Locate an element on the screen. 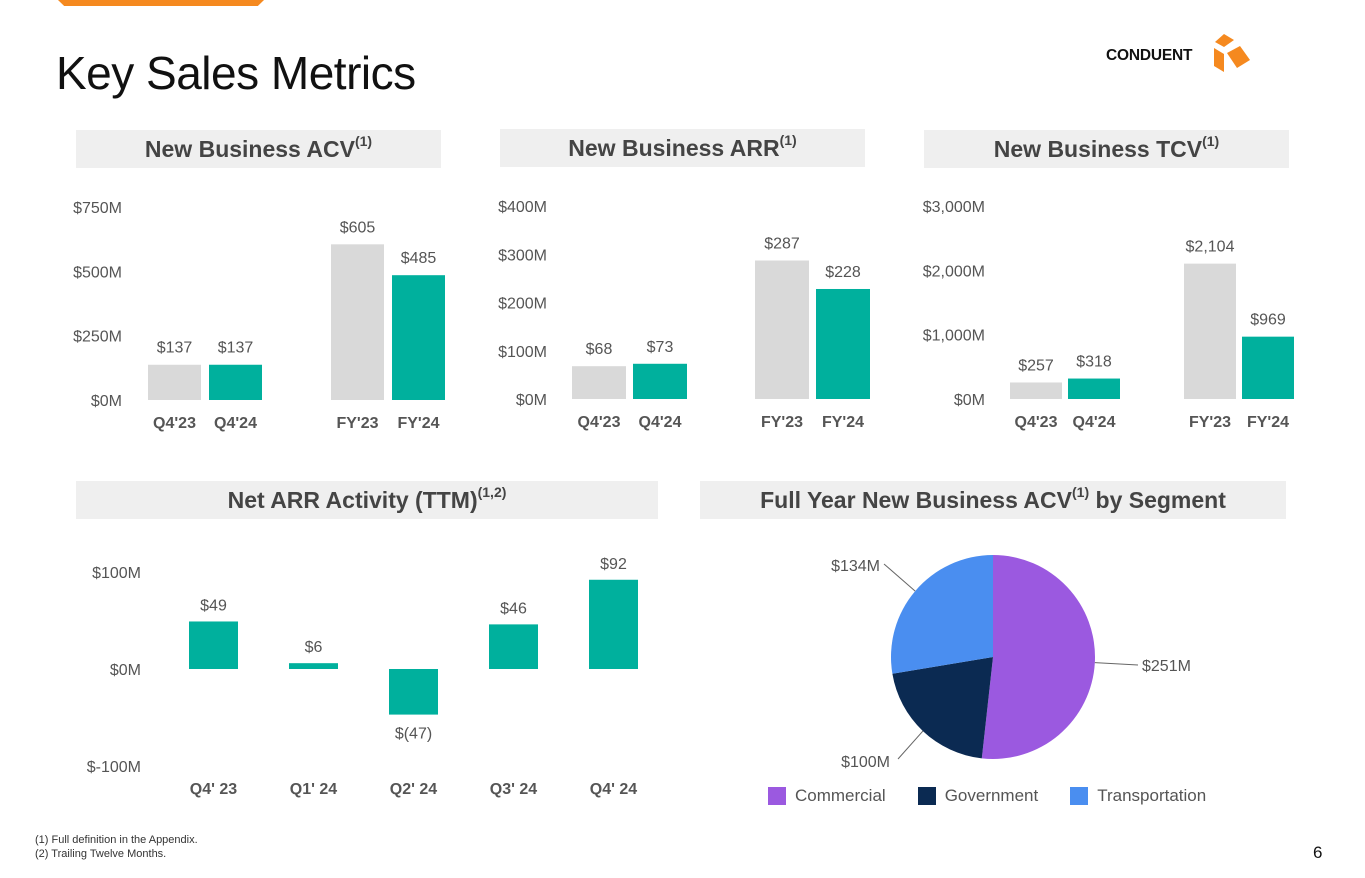  company-logo: CONDUENT is located at coordinates (1181, 55).